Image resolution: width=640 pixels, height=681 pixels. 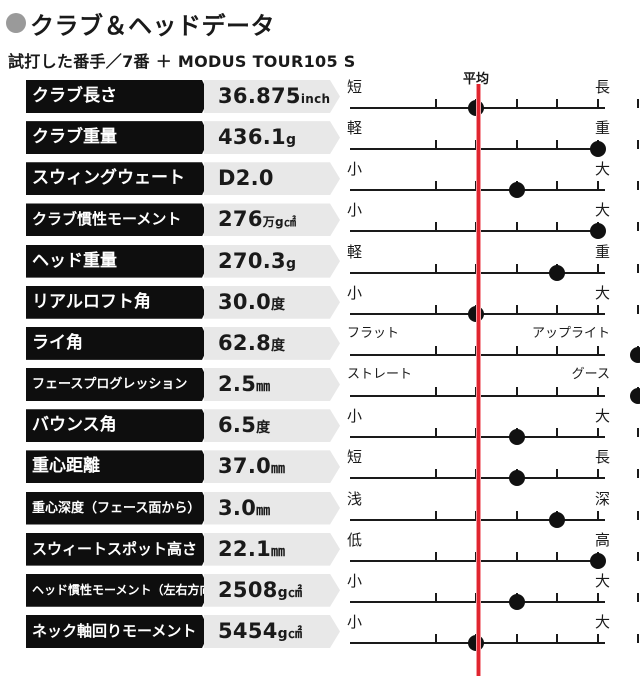 I want to click on value-number: 30.0, so click(x=245, y=301).